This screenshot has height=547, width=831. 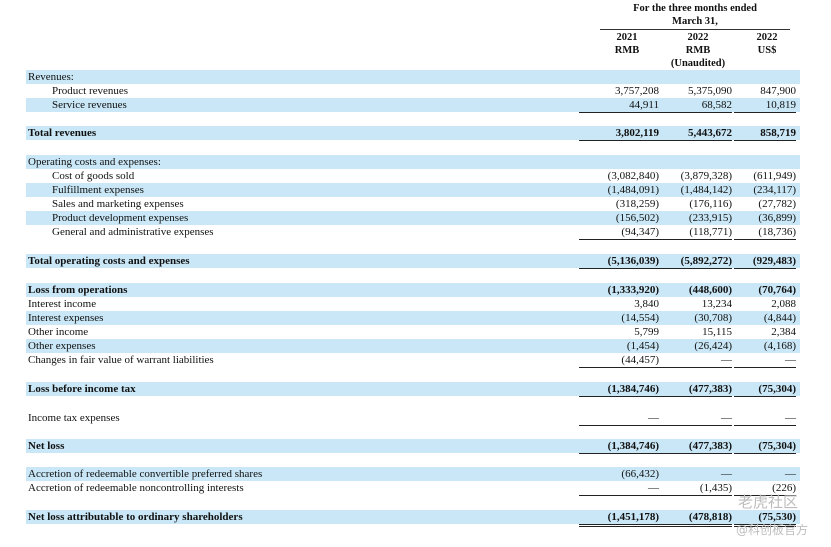 What do you see at coordinates (413, 332) in the screenshot?
I see `row-other-income: Other income 5,799 15,115 2,384` at bounding box center [413, 332].